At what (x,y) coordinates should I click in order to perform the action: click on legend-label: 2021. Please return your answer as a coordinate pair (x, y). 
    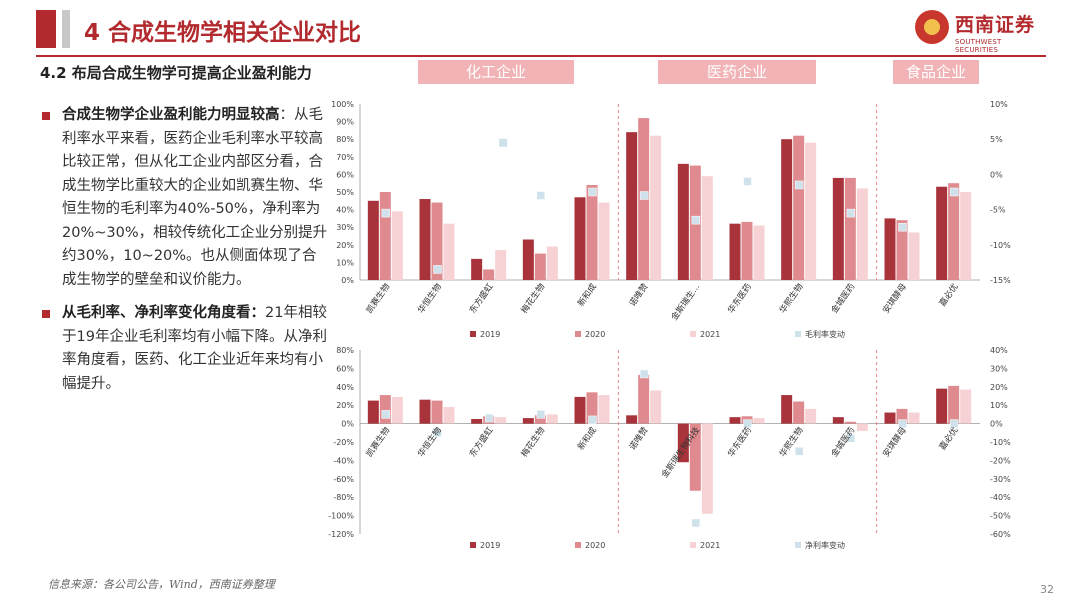
    Looking at the image, I should click on (710, 545).